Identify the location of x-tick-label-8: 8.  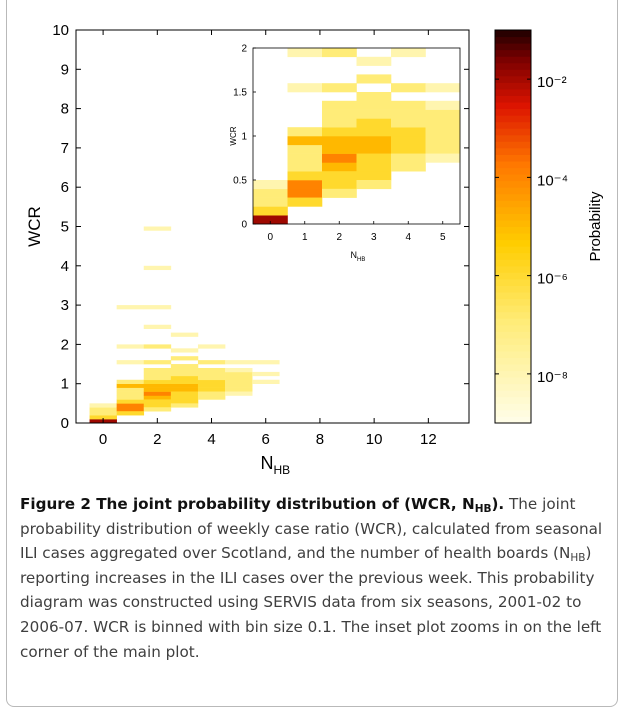
(320, 439).